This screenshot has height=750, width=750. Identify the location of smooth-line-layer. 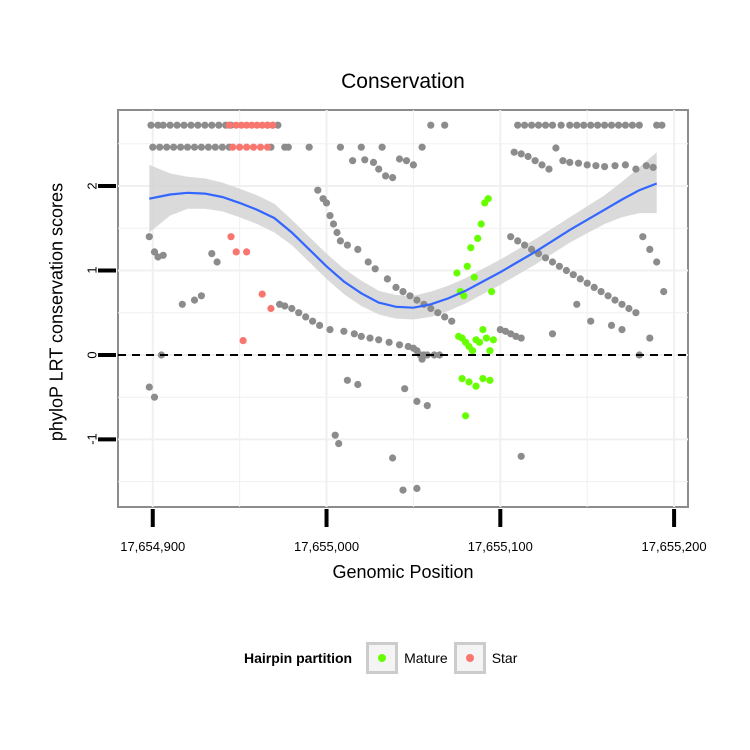
(403, 245).